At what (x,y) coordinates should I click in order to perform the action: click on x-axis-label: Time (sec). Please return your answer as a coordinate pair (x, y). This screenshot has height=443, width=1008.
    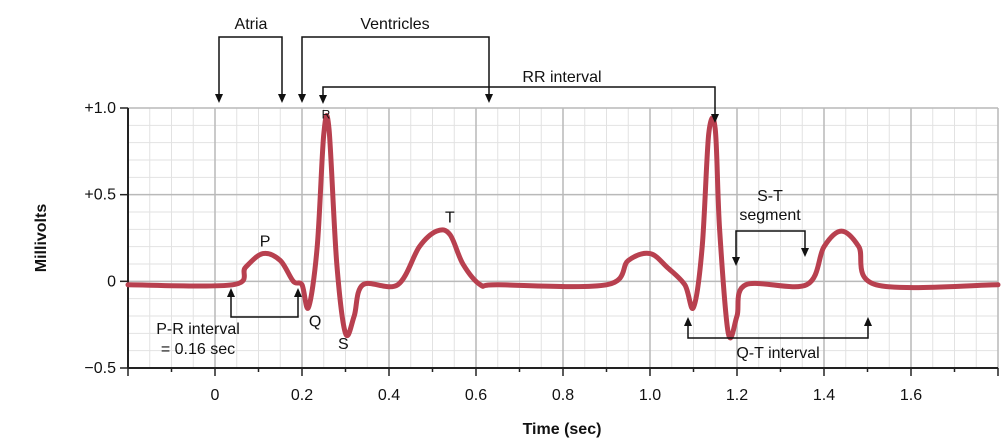
    Looking at the image, I should click on (562, 429).